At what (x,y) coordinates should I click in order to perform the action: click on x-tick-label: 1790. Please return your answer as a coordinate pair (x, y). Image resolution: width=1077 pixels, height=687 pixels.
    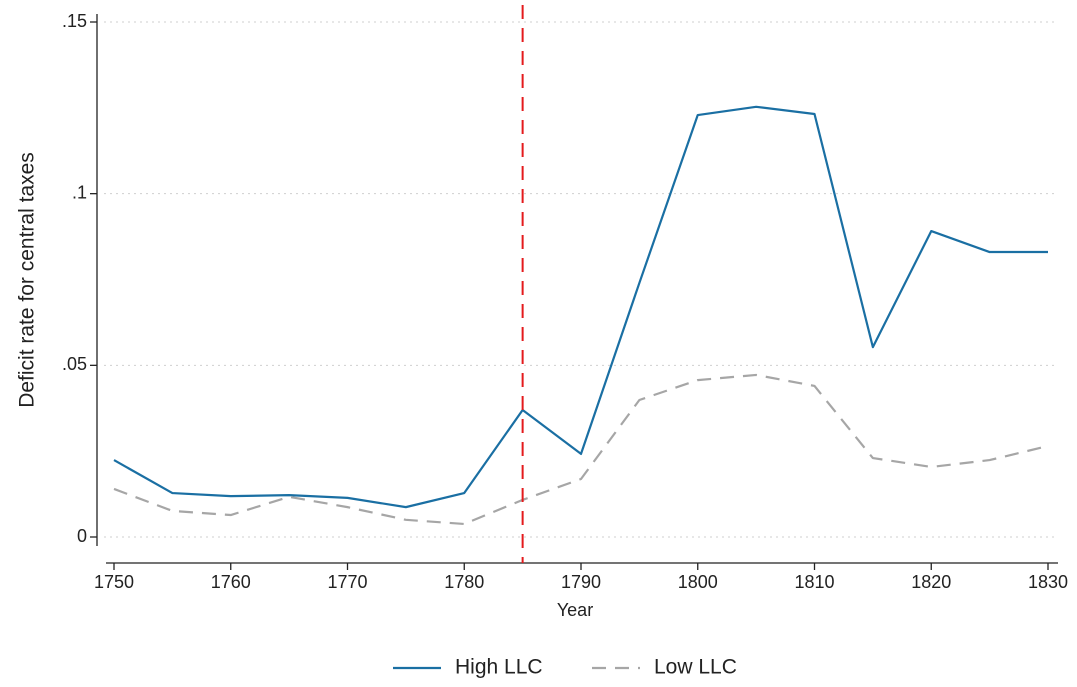
    Looking at the image, I should click on (581, 582).